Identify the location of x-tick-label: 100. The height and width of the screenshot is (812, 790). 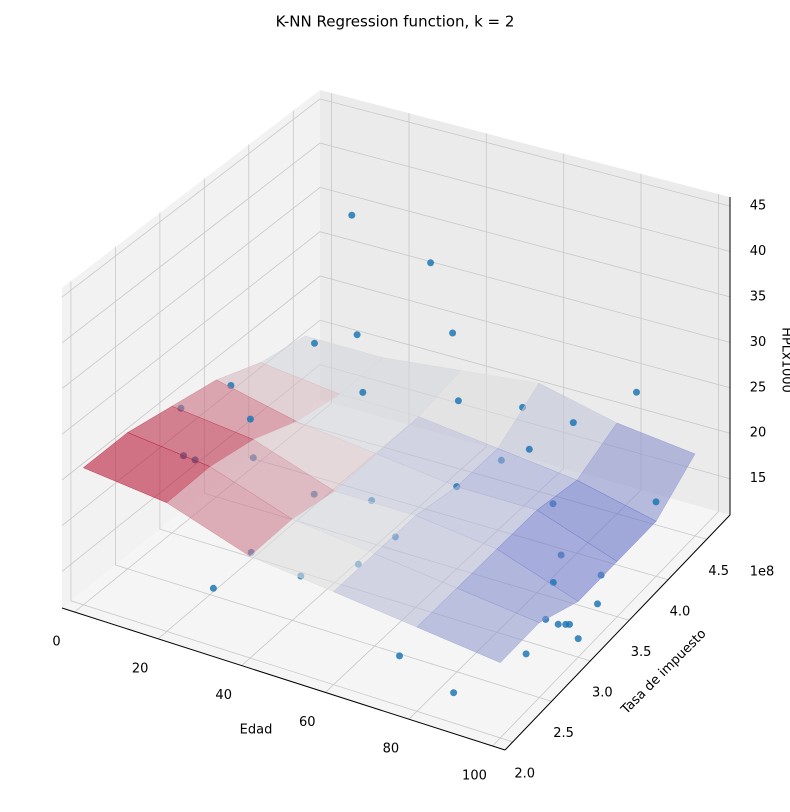
(474, 775).